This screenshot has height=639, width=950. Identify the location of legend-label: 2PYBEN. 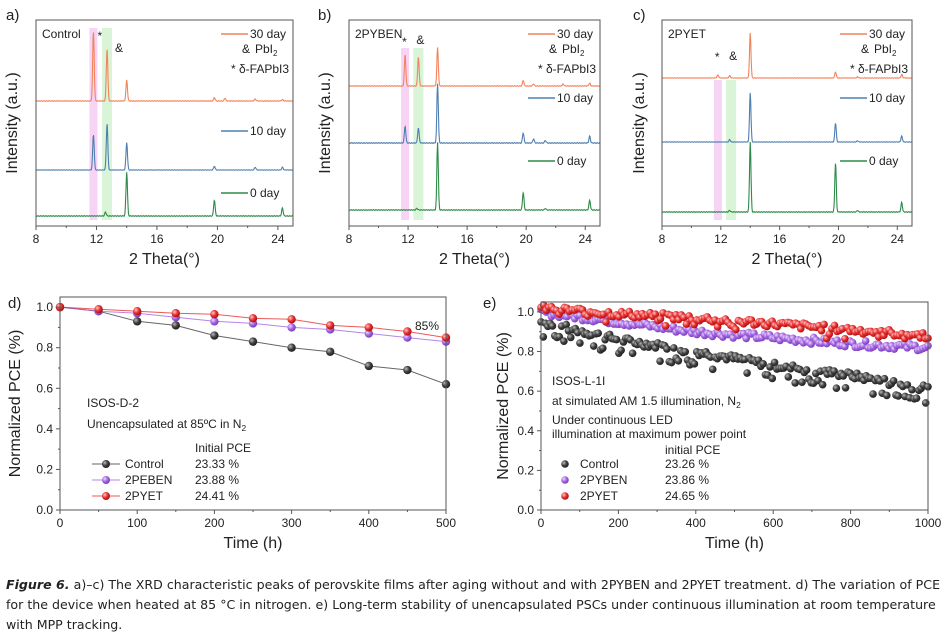
(603, 480).